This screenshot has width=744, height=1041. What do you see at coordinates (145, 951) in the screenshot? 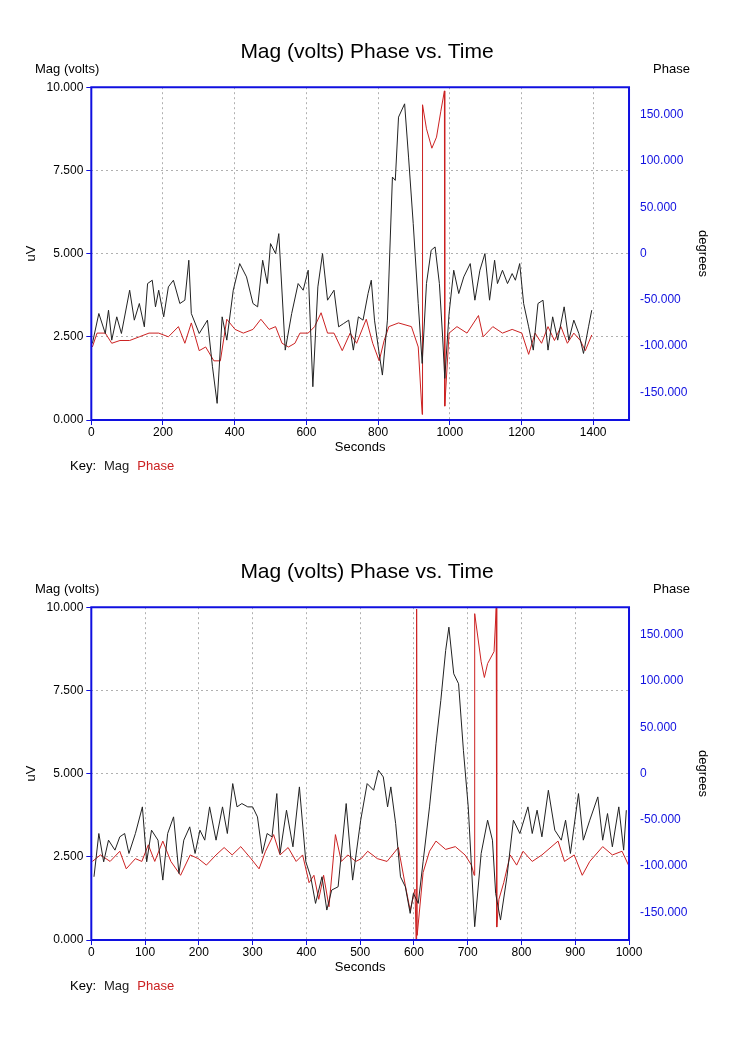
I see `x-tick-label: 100` at bounding box center [145, 951].